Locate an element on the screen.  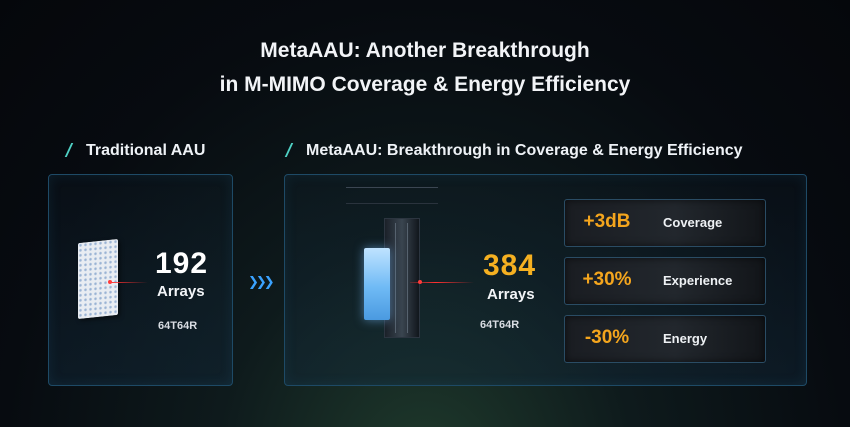
metaaau-device-icon is located at coordinates (392, 278).